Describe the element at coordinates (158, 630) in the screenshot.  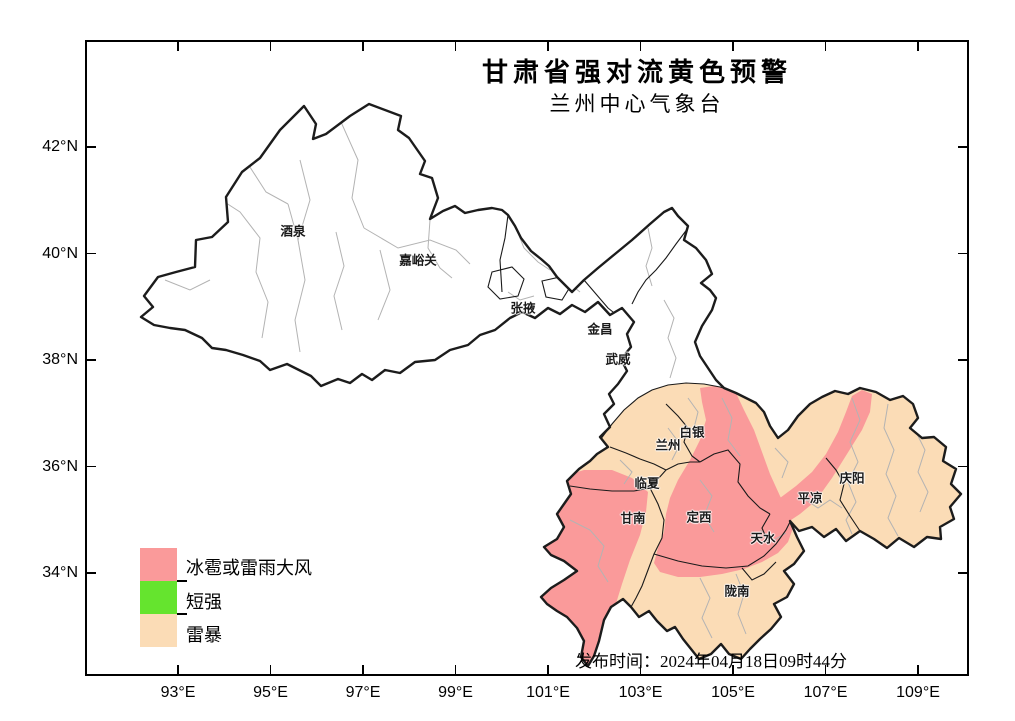
I see `legend-swatch-thunderstorm` at that location.